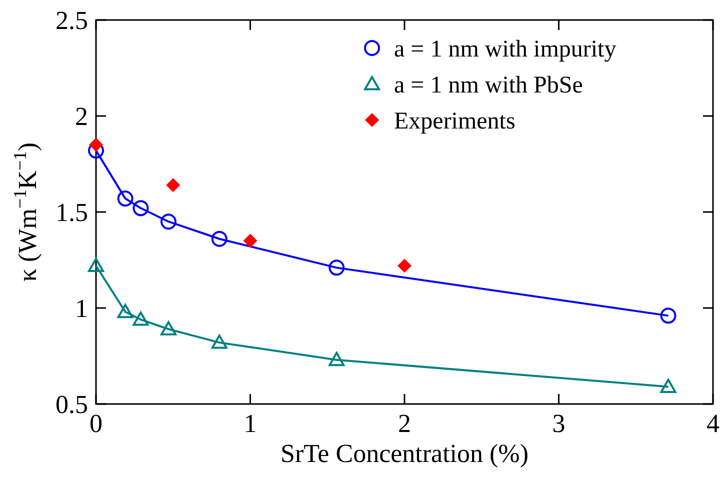  I want to click on x-tick-label: 1, so click(250, 423).